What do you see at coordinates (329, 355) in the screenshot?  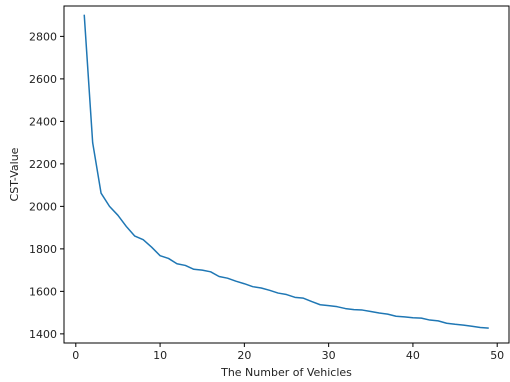 I see `x-tick-label: 30` at bounding box center [329, 355].